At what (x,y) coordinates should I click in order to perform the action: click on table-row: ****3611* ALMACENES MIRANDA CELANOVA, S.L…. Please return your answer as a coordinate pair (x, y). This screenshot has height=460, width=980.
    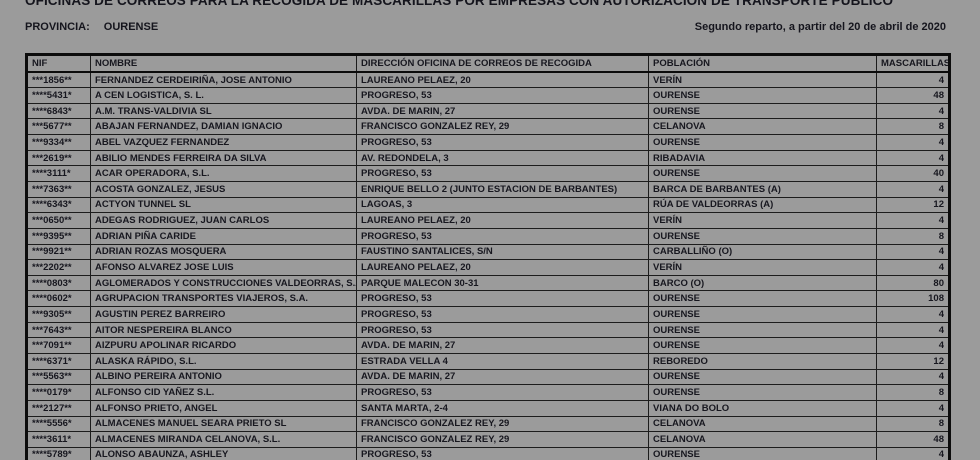
    Looking at the image, I should click on (488, 439).